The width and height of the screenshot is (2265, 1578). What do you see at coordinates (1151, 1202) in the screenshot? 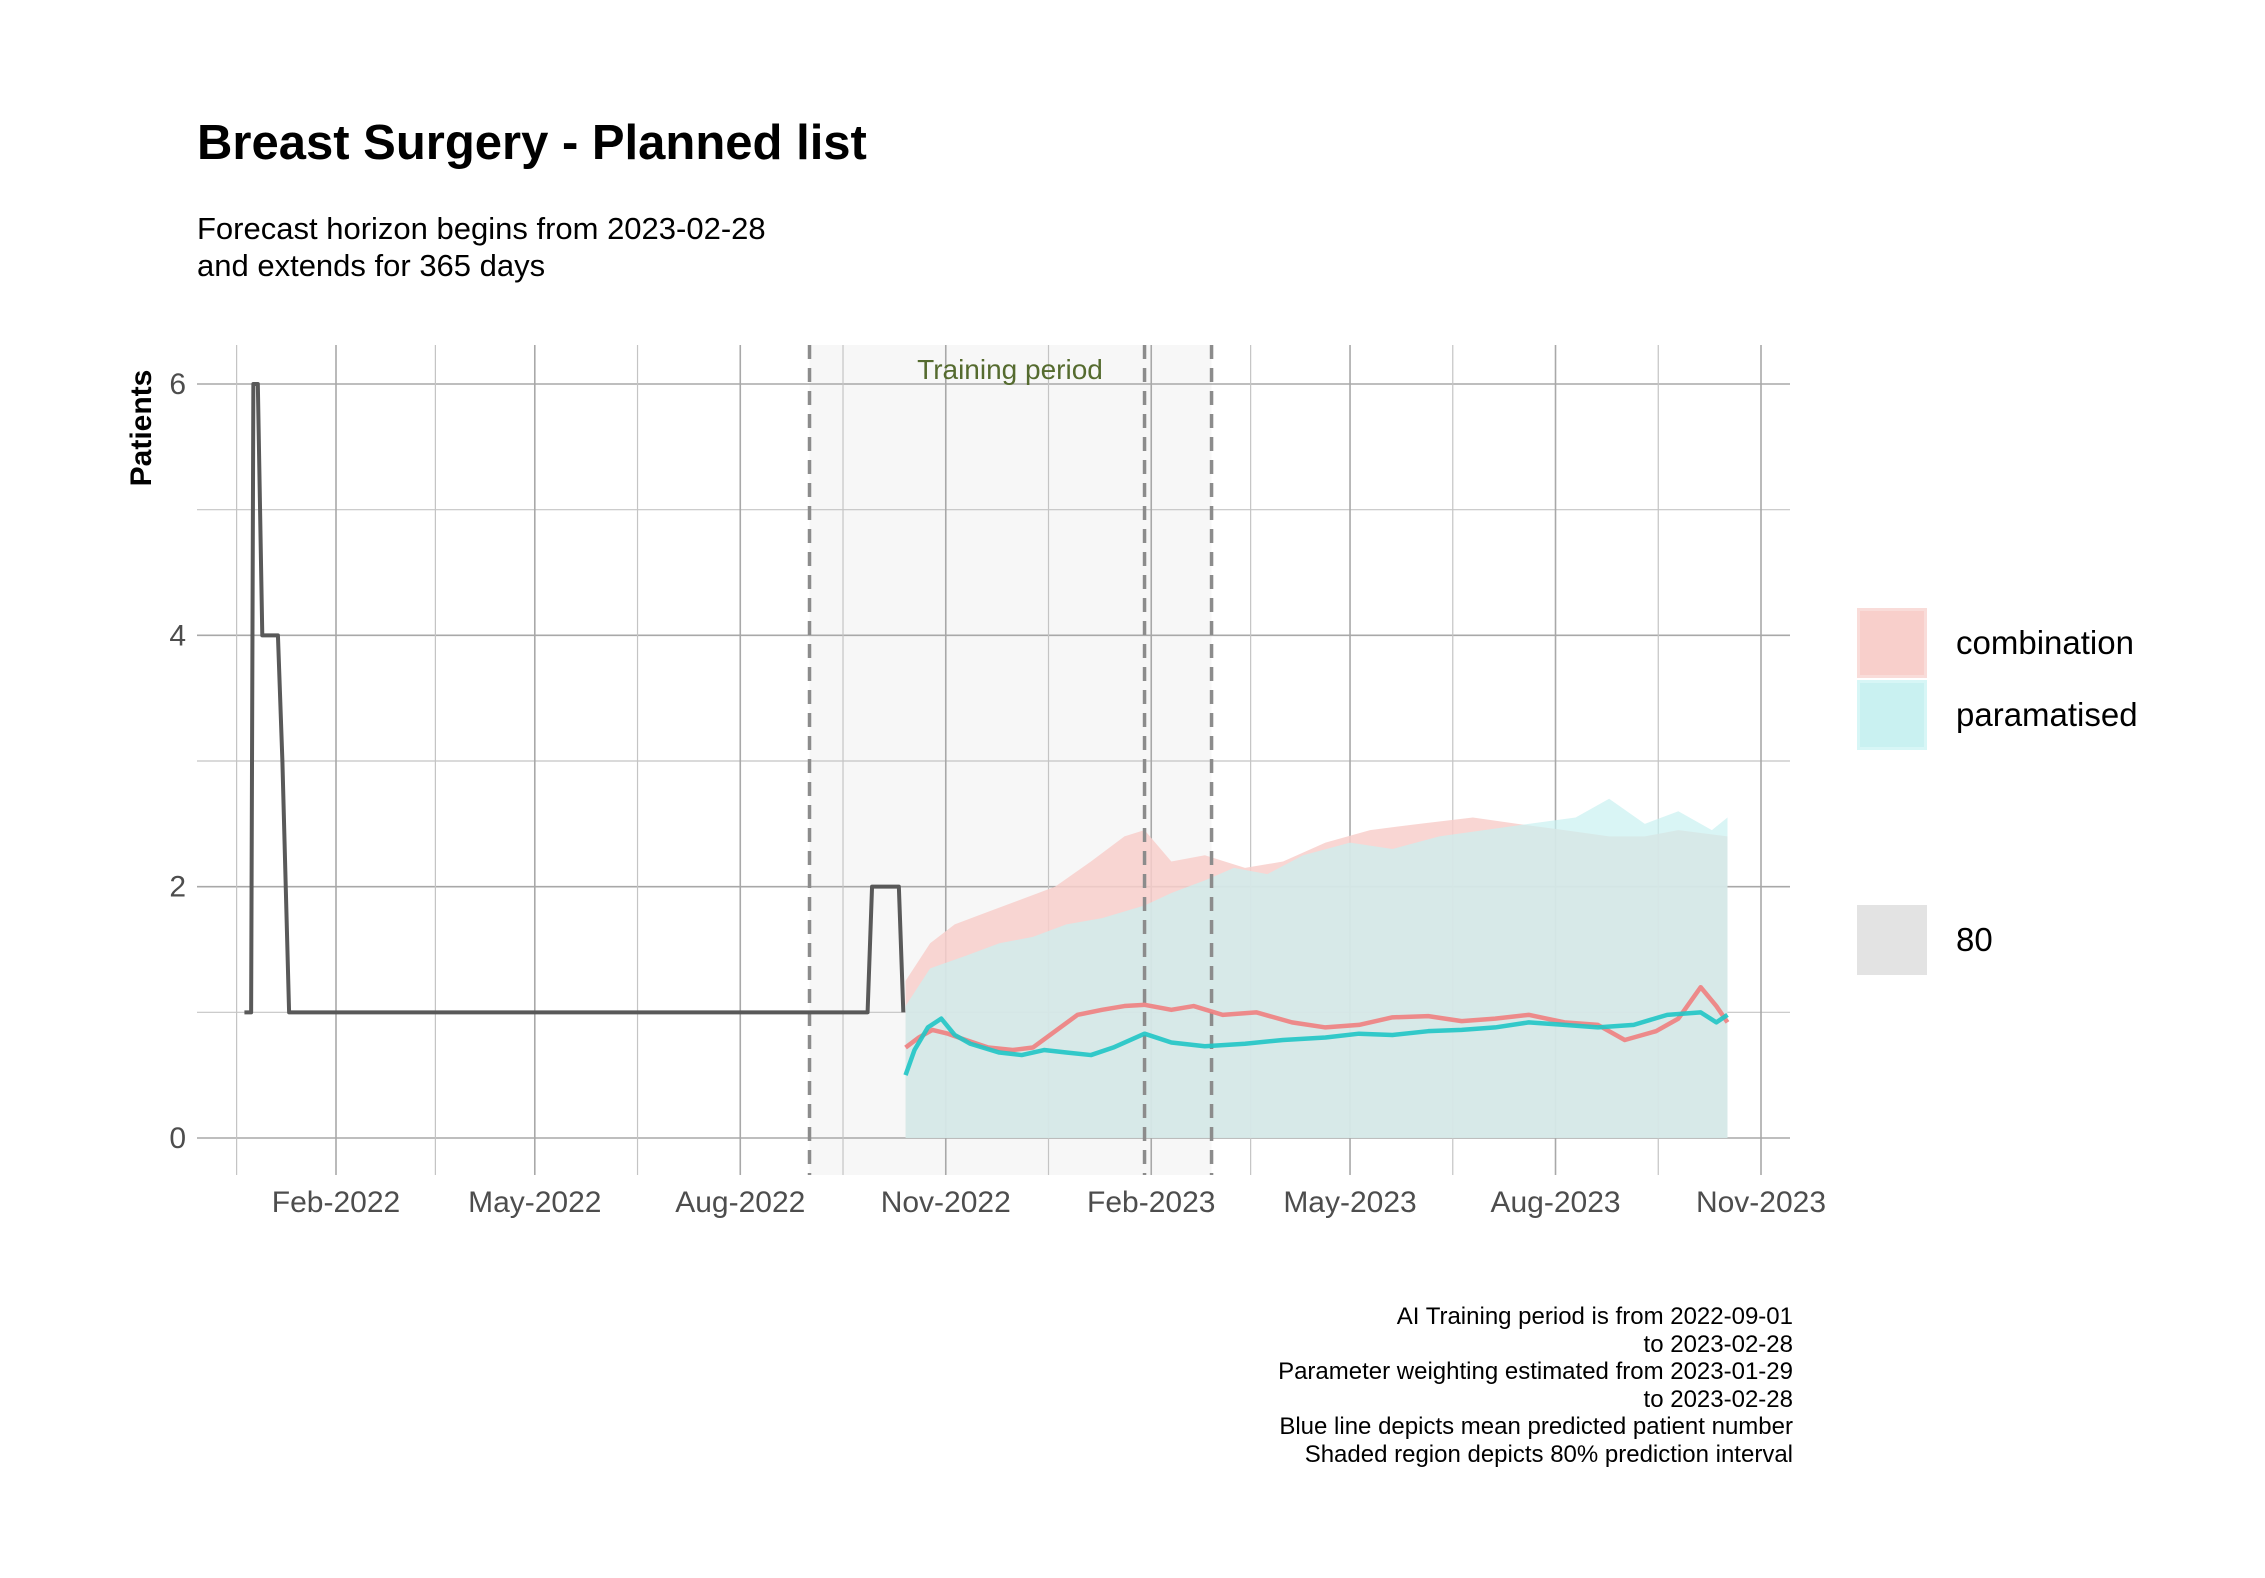
I see `x-tick-label: Feb-2023` at bounding box center [1151, 1202].